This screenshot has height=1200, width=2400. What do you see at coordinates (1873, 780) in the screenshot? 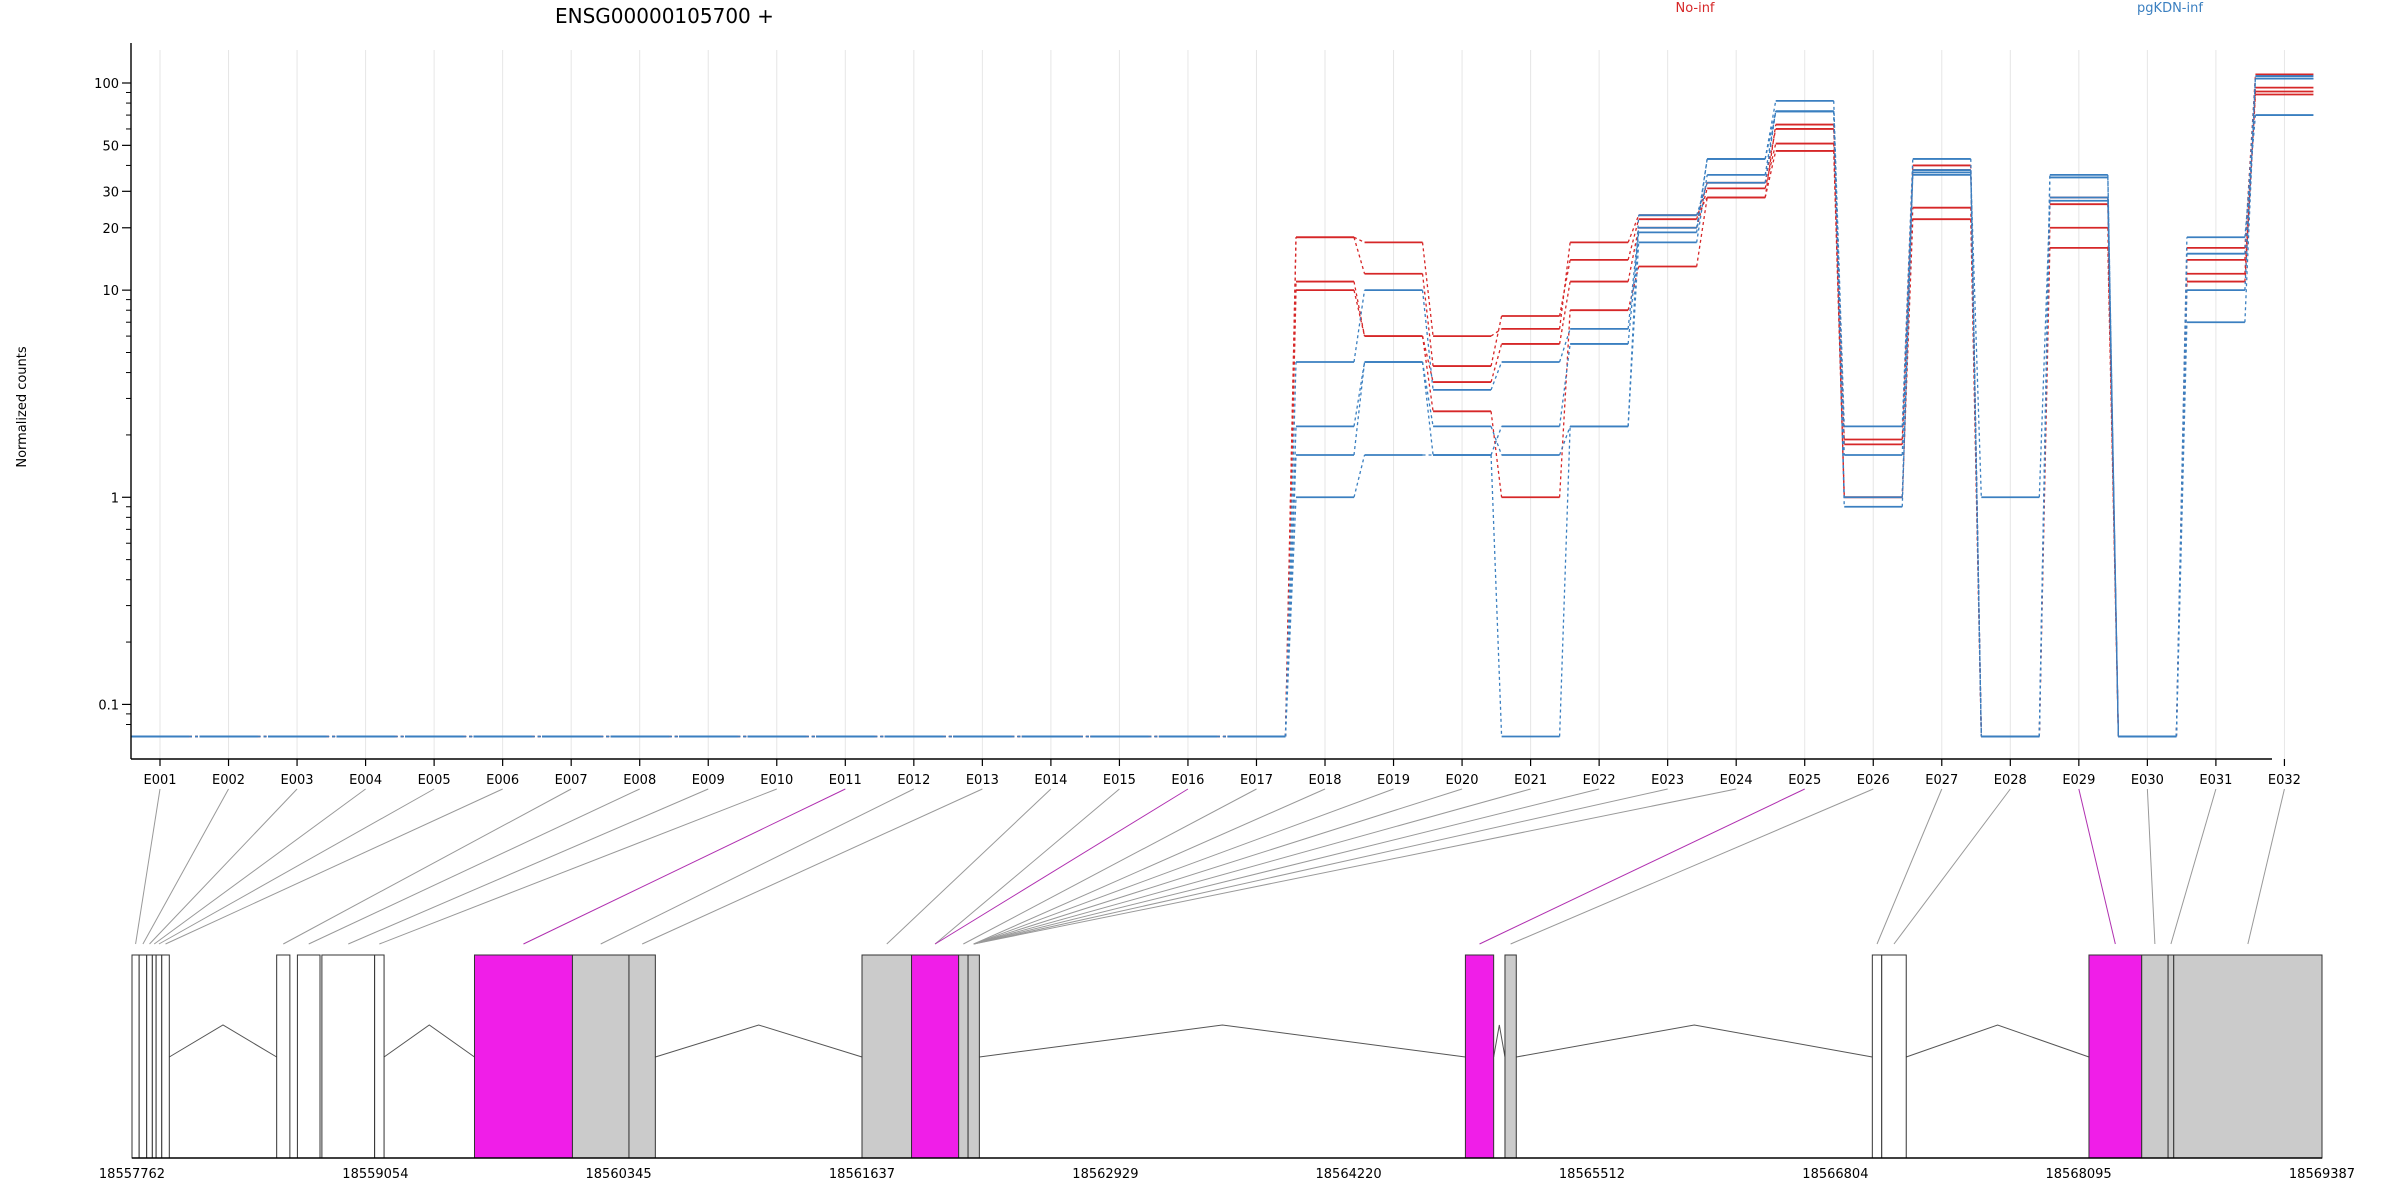
I see `x-tick-label-e026: E026` at bounding box center [1873, 780].